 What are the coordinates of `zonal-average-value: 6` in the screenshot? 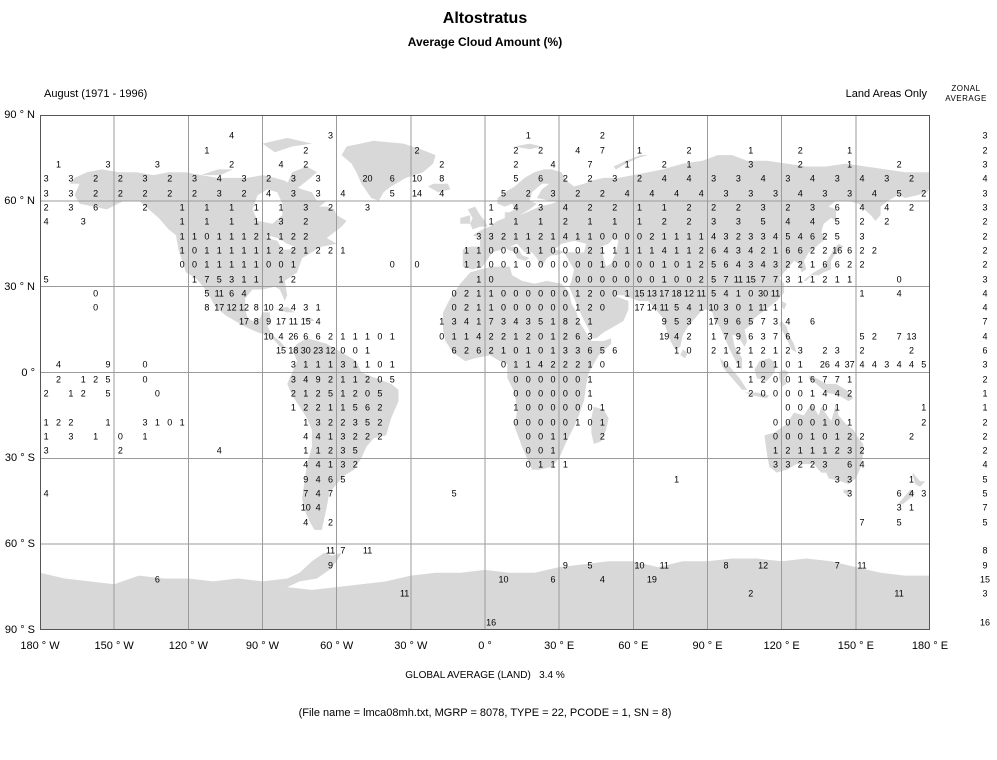 It's located at (985, 350).